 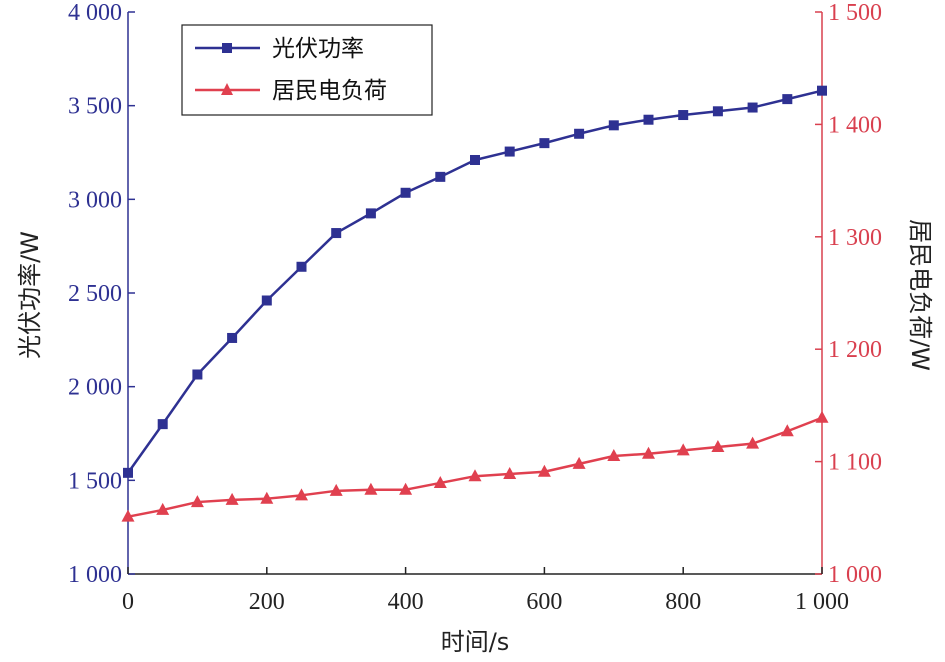 I want to click on legend: 光伏功率 居民电负荷, so click(x=307, y=70).